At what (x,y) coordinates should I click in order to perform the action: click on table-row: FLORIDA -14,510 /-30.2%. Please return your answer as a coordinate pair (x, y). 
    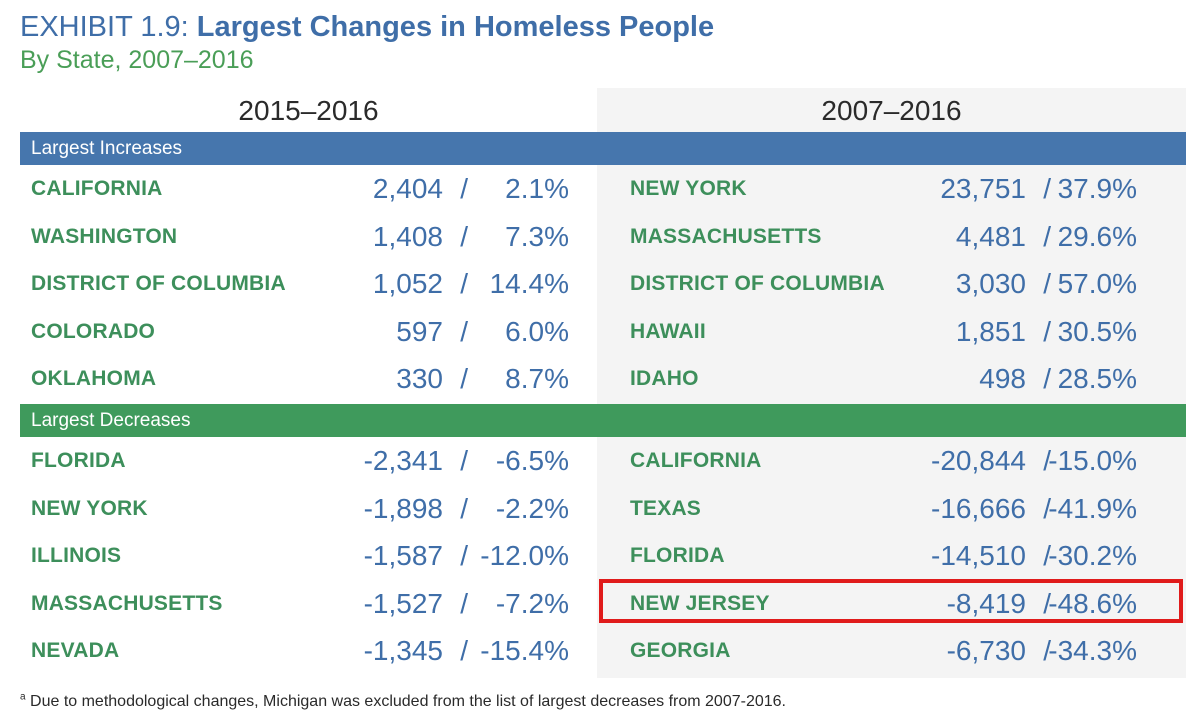
    Looking at the image, I should click on (891, 555).